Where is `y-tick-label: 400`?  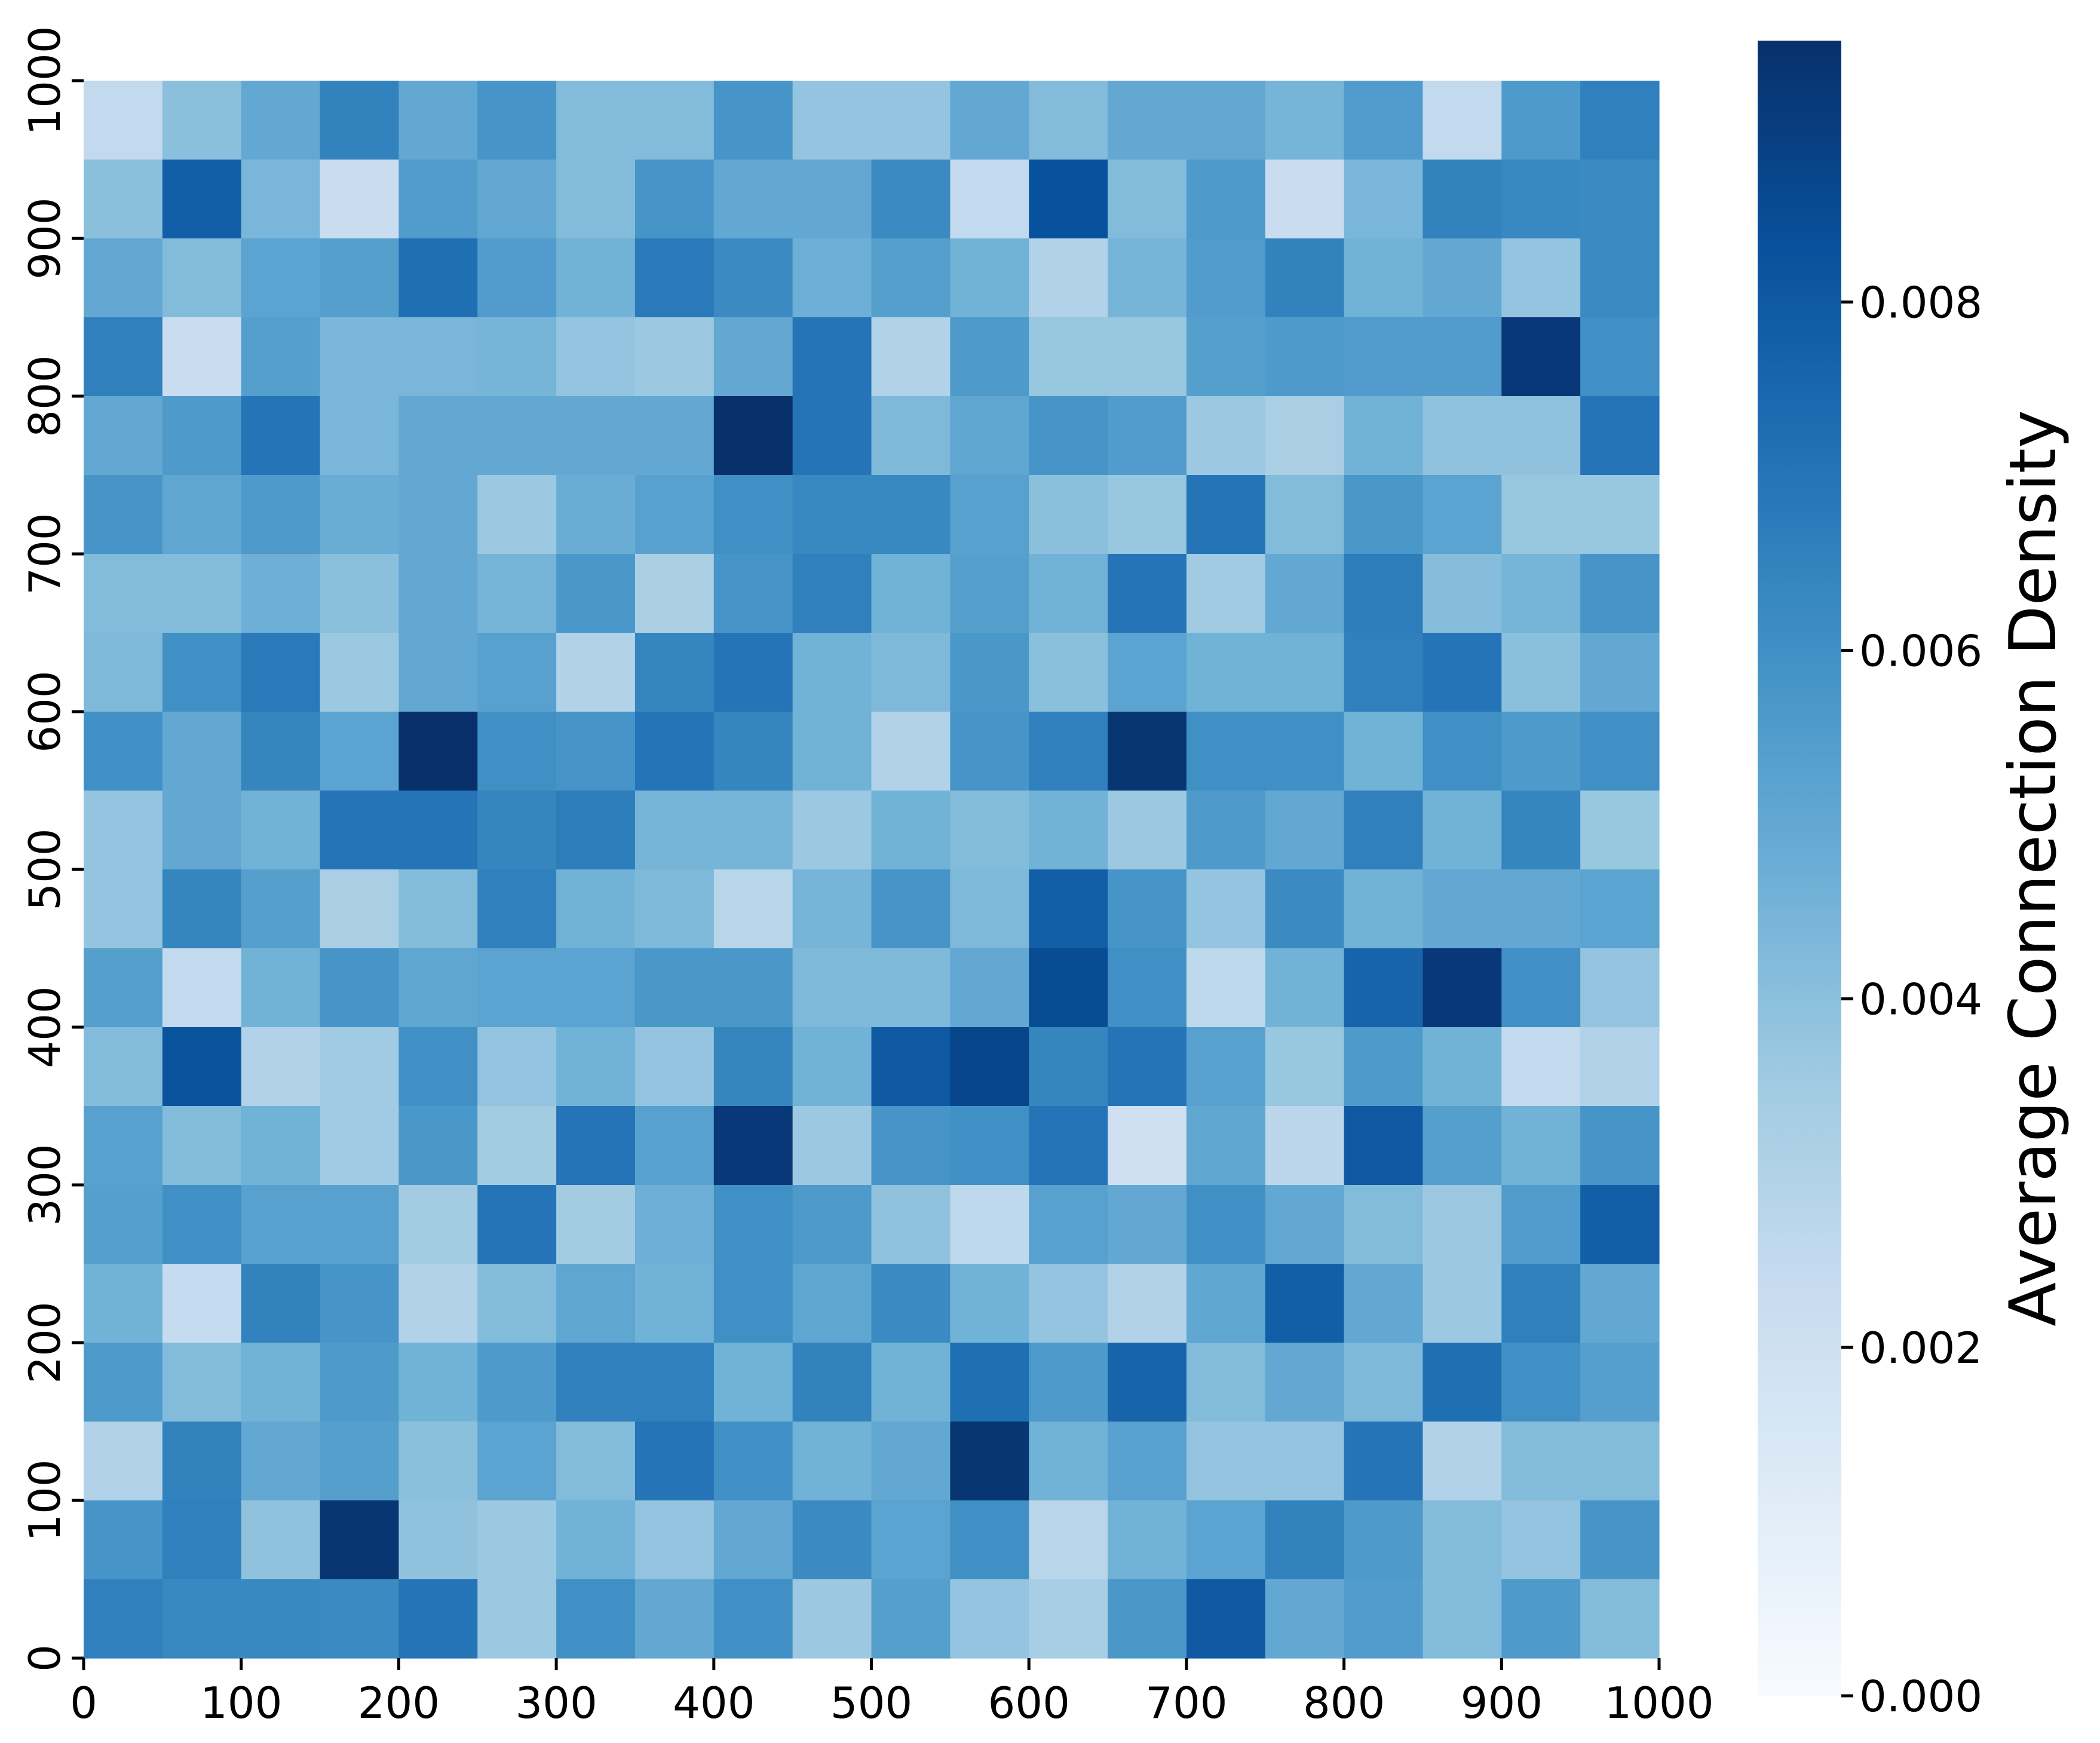
y-tick-label: 400 is located at coordinates (45, 1027).